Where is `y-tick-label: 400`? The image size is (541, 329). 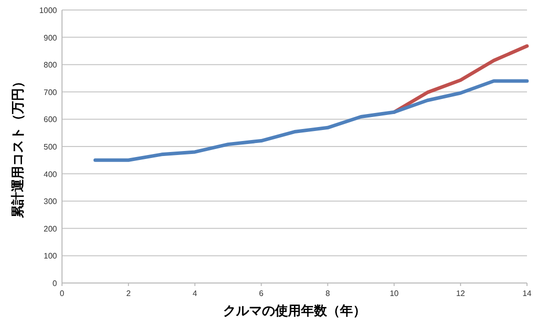 y-tick-label: 400 is located at coordinates (51, 174).